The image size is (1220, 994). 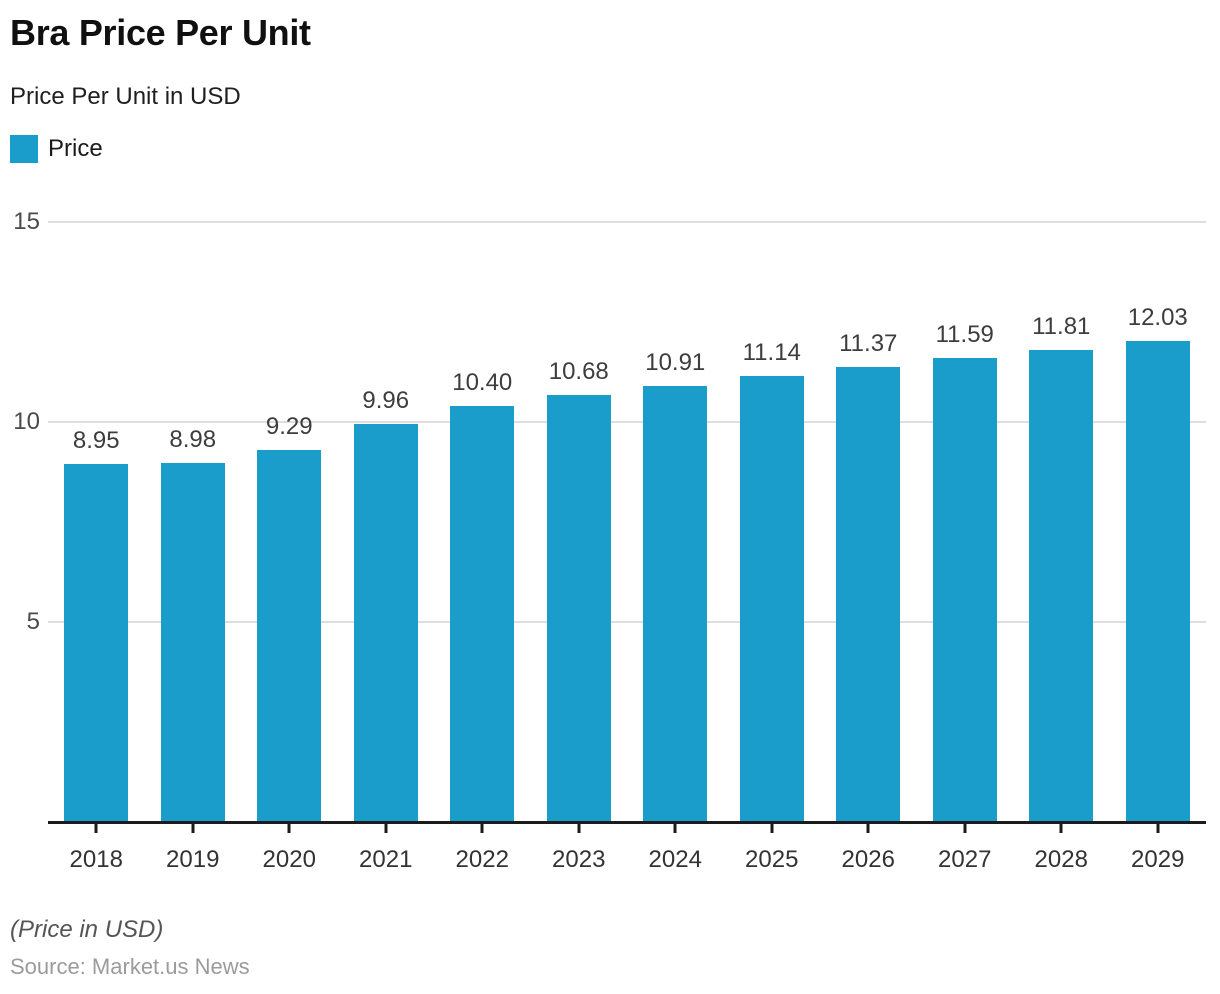 What do you see at coordinates (482, 859) in the screenshot?
I see `x-tick-label: 2022` at bounding box center [482, 859].